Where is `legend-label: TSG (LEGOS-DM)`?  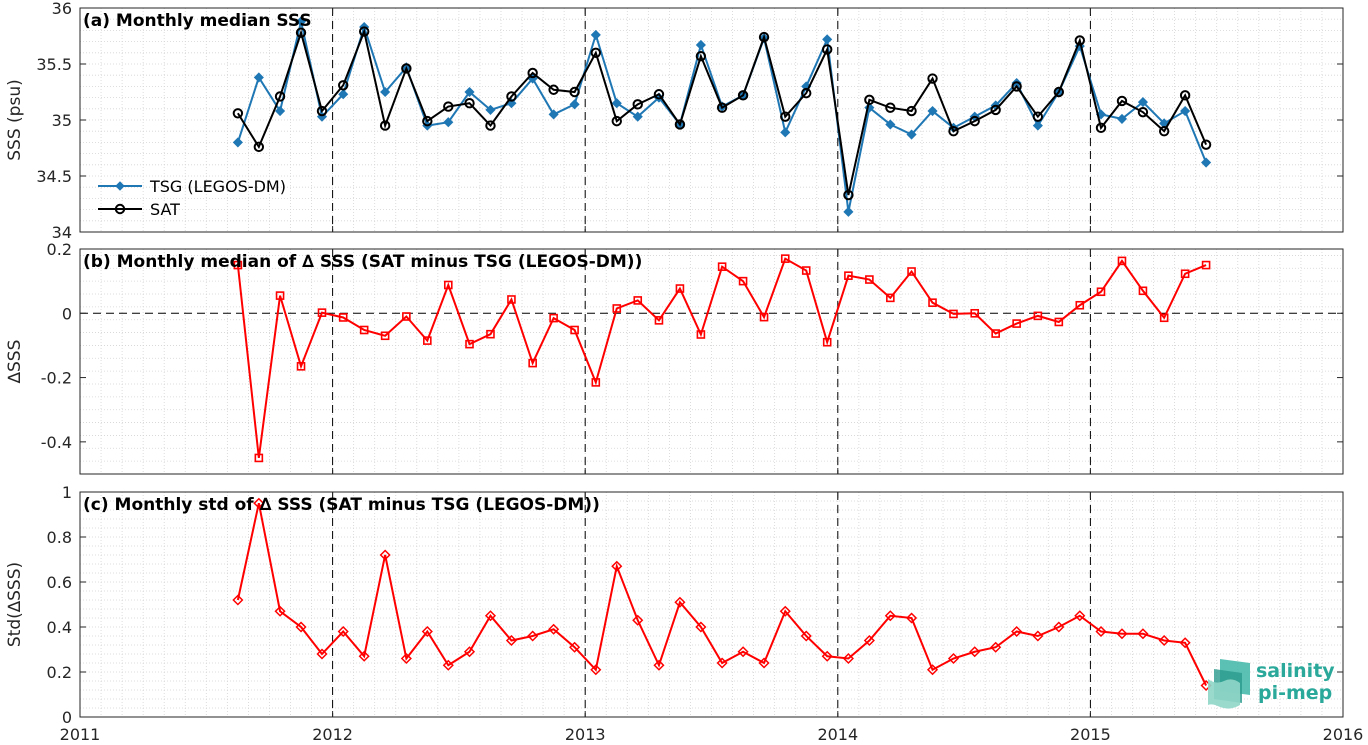
legend-label: TSG (LEGOS-DM) is located at coordinates (217, 186).